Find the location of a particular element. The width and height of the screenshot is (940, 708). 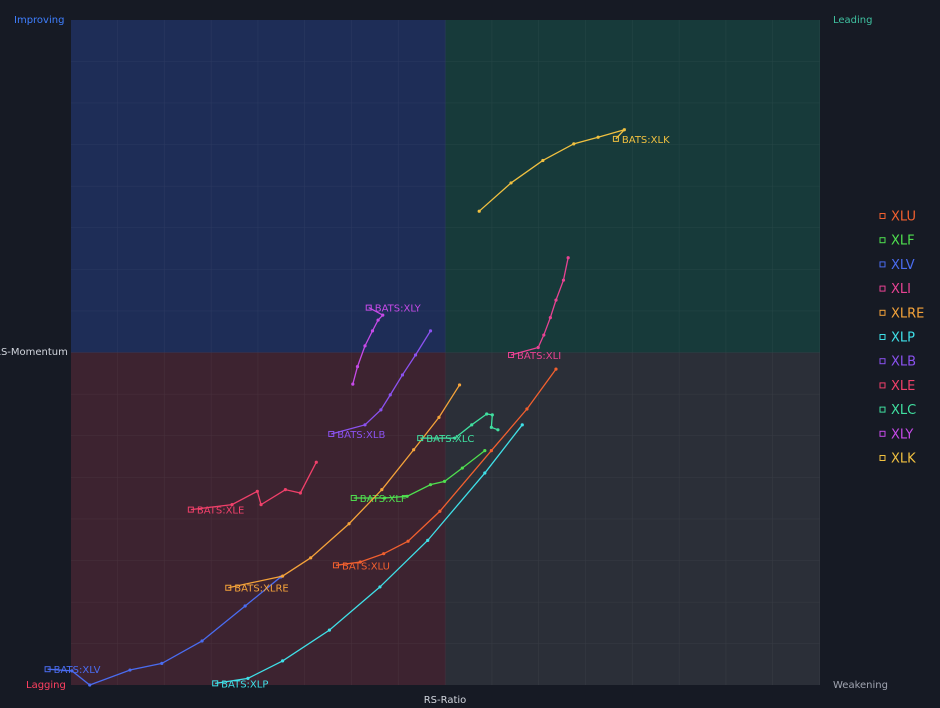

quadrant-label: Weakening is located at coordinates (860, 685).